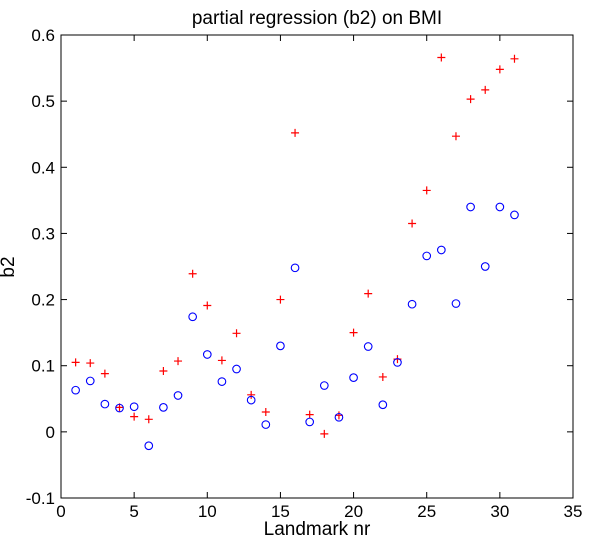 This screenshot has width=593, height=542. What do you see at coordinates (43, 366) in the screenshot?
I see `y-tick-label: 0.1` at bounding box center [43, 366].